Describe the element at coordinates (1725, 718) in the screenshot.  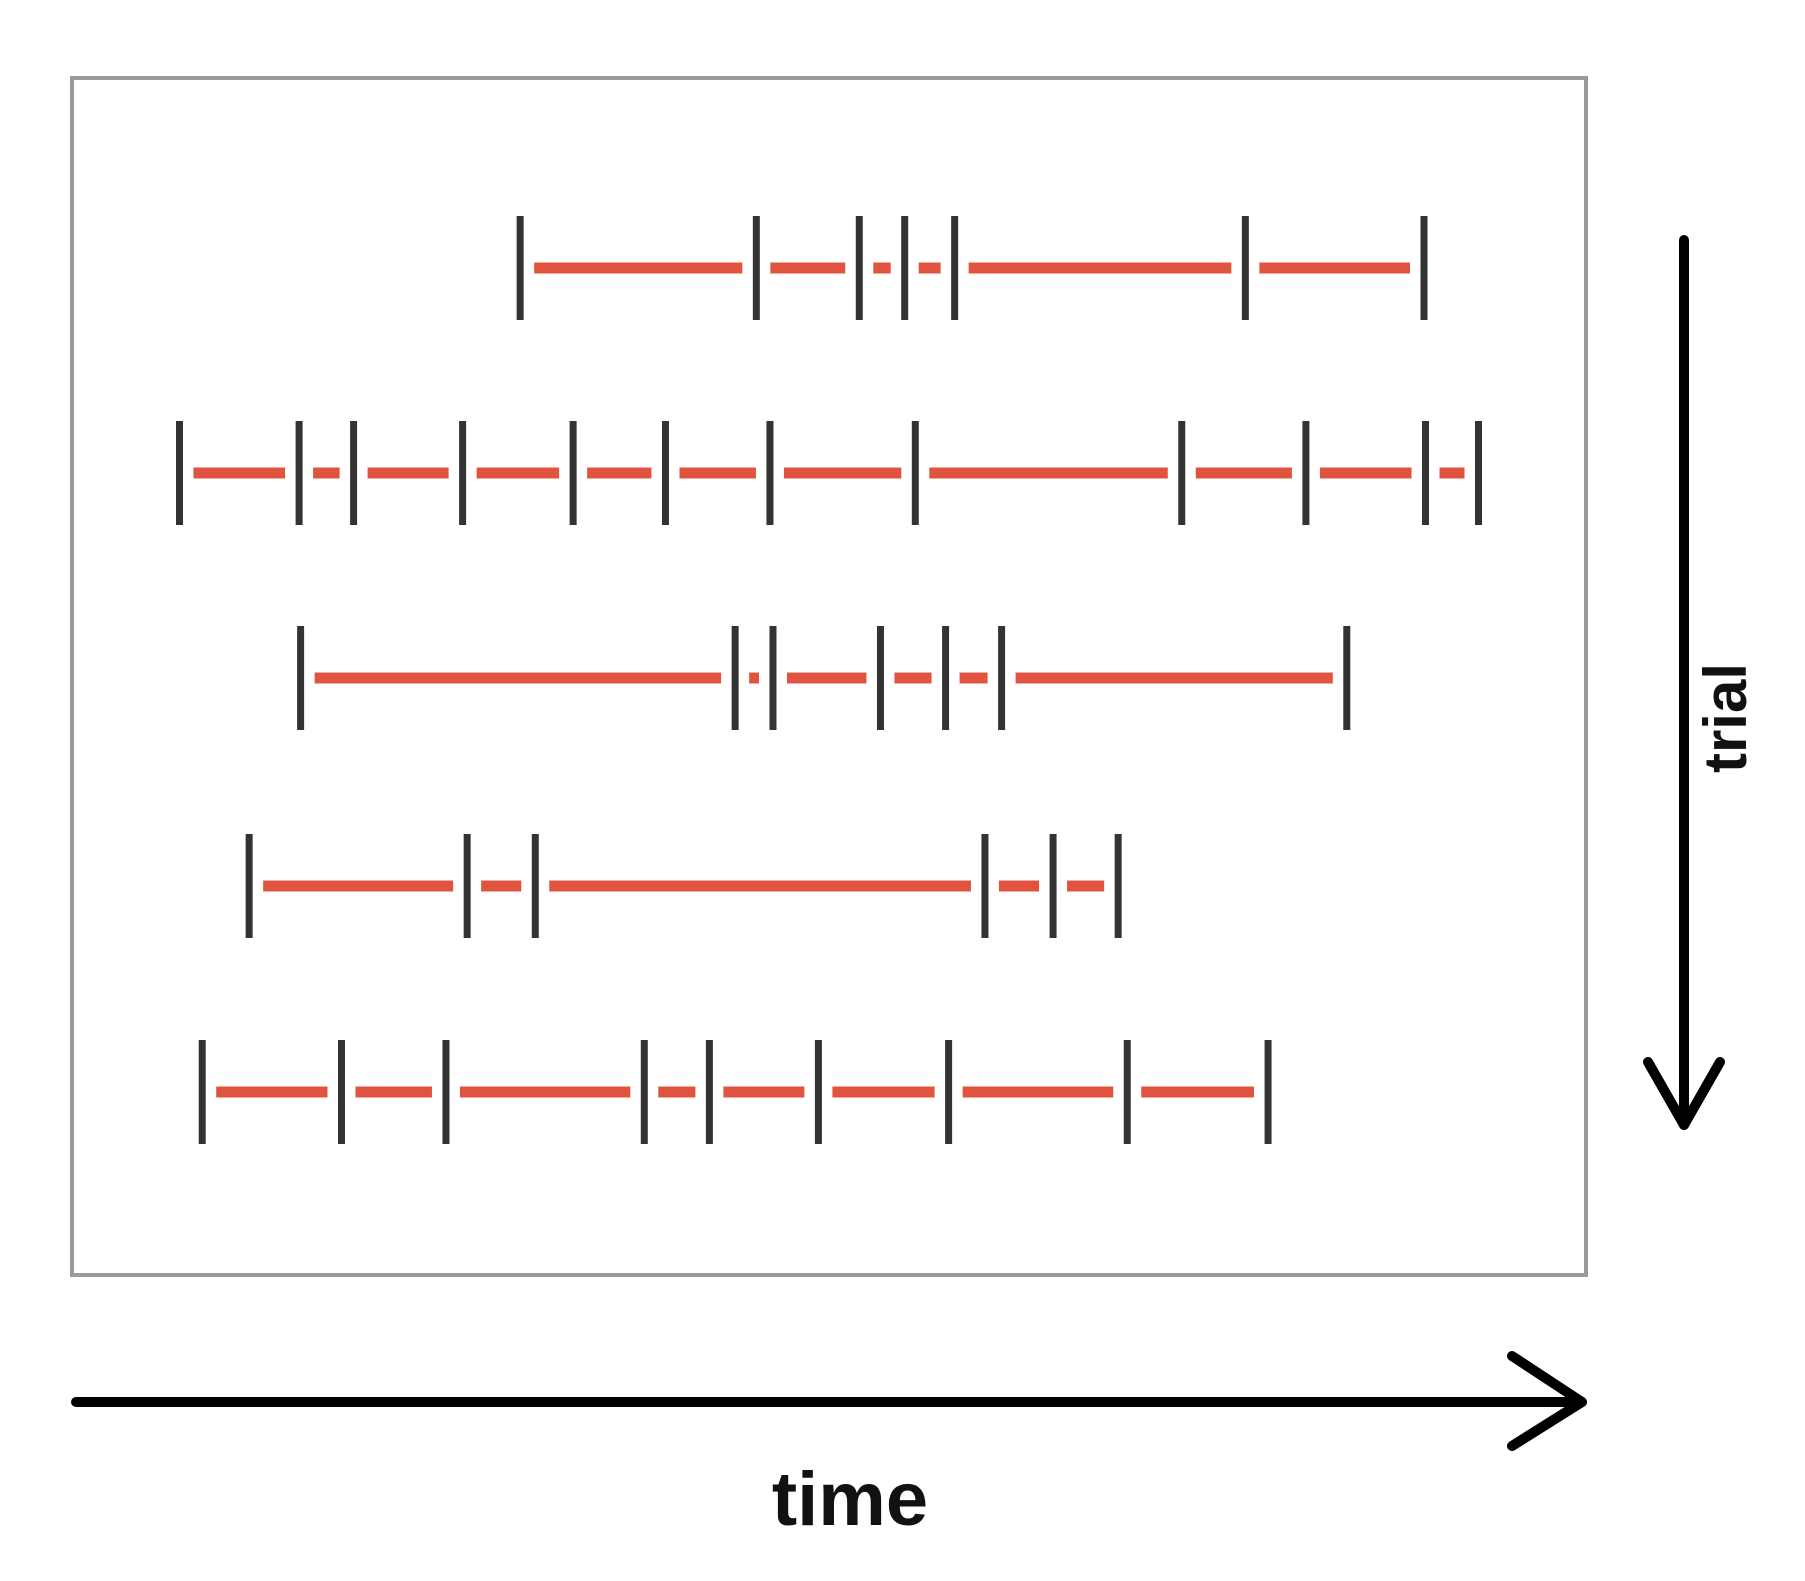
I see `trial-label: trial` at that location.